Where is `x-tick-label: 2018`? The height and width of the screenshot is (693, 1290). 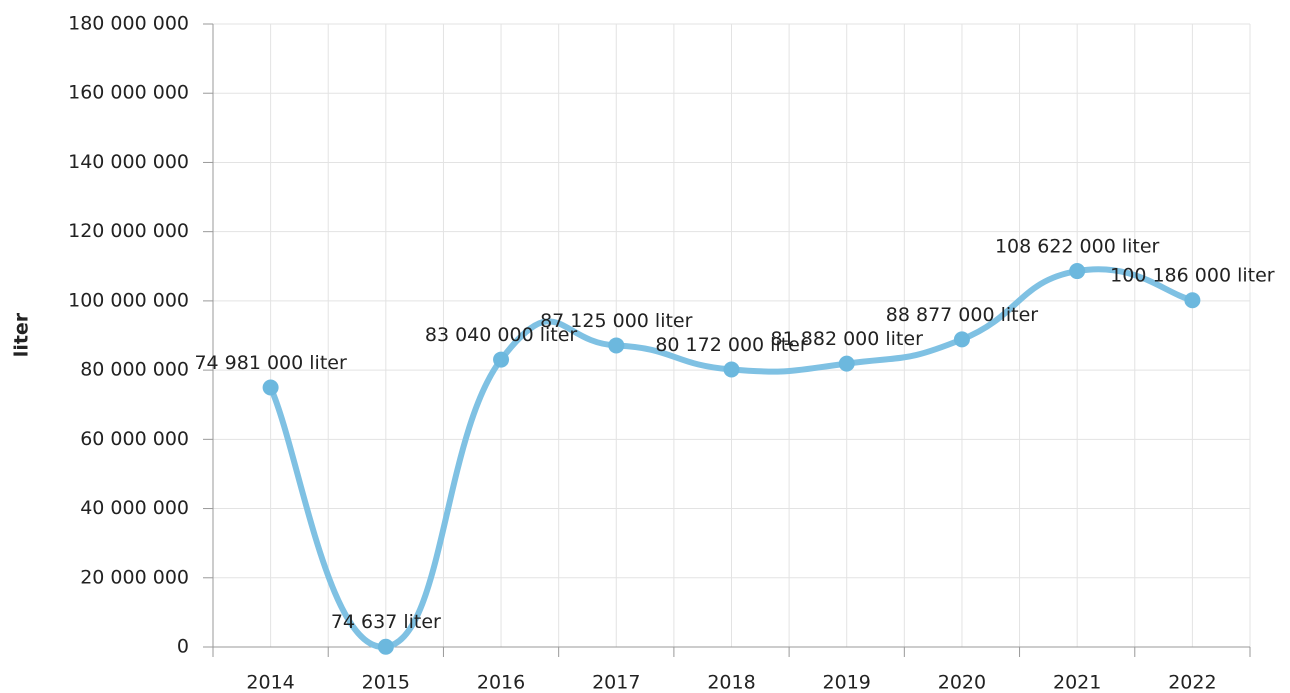 x-tick-label: 2018 is located at coordinates (731, 682).